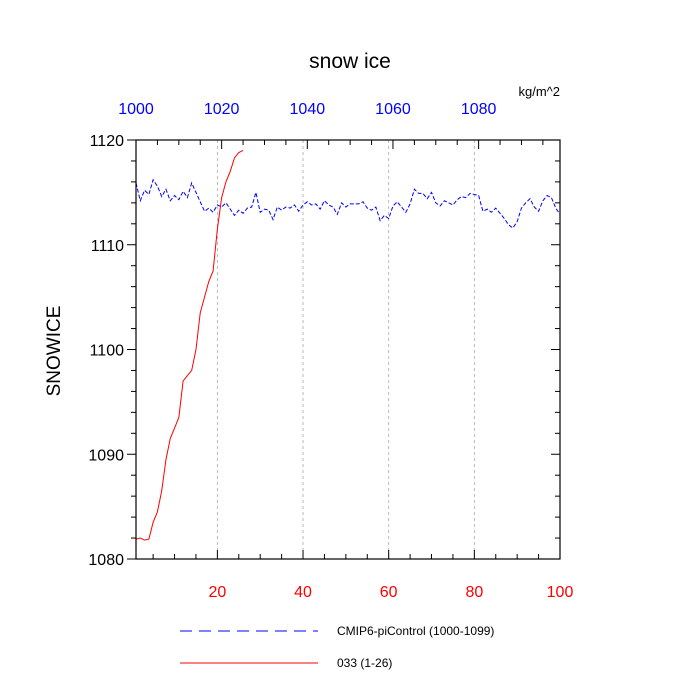 The width and height of the screenshot is (700, 700). I want to click on x-tick-label-top: 1060, so click(393, 109).